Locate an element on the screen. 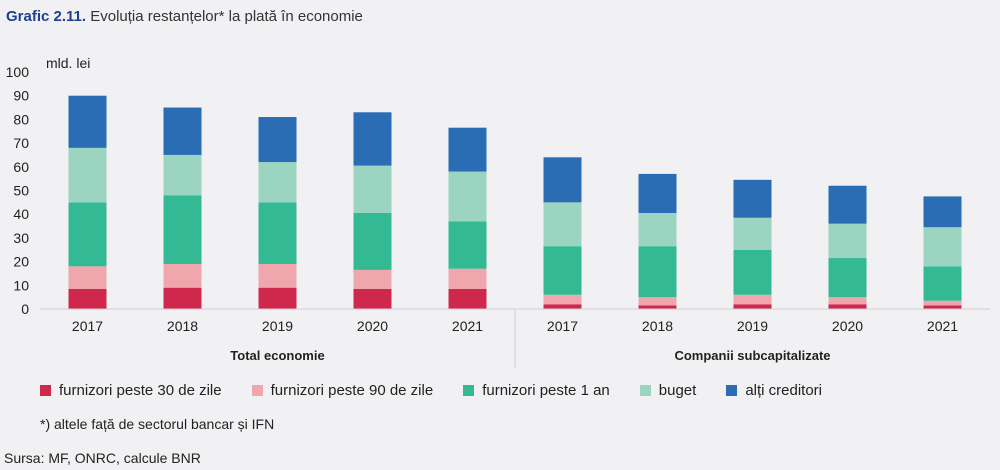 Image resolution: width=1000 pixels, height=470 pixels. legend-item: furnizori peste 1 an is located at coordinates (536, 390).